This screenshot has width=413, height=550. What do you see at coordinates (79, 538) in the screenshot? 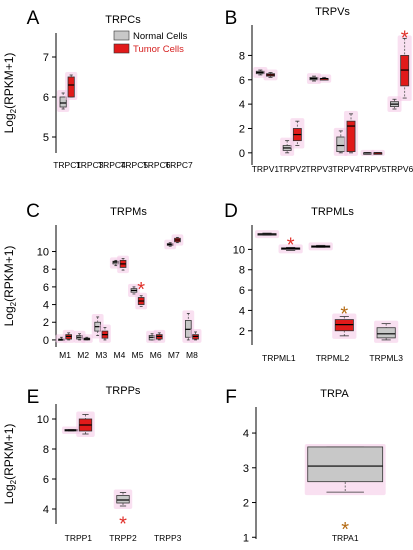
I see `x-tick-label: TRPP1` at bounding box center [79, 538].